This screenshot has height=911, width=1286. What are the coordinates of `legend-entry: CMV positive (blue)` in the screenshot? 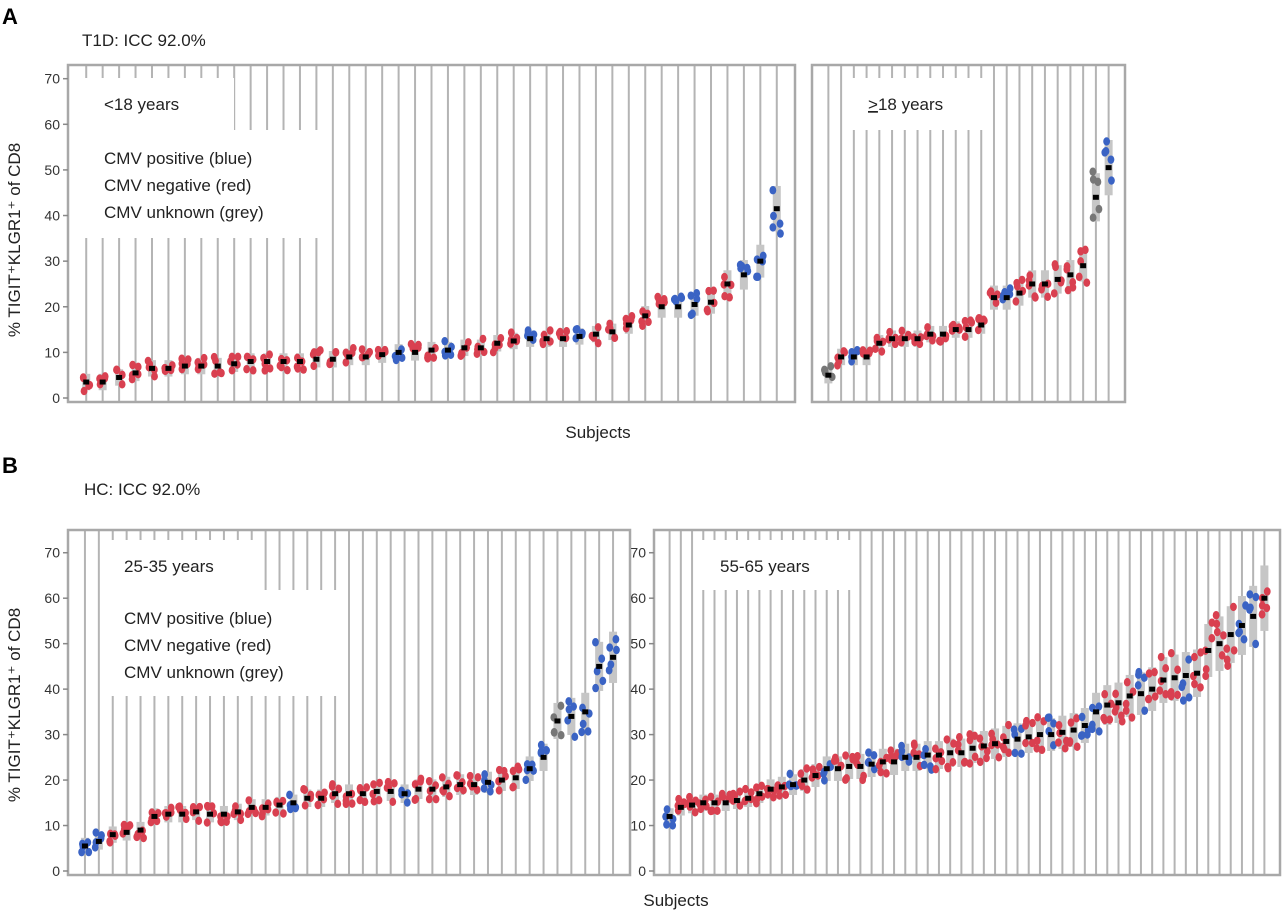 It's located at (198, 618).